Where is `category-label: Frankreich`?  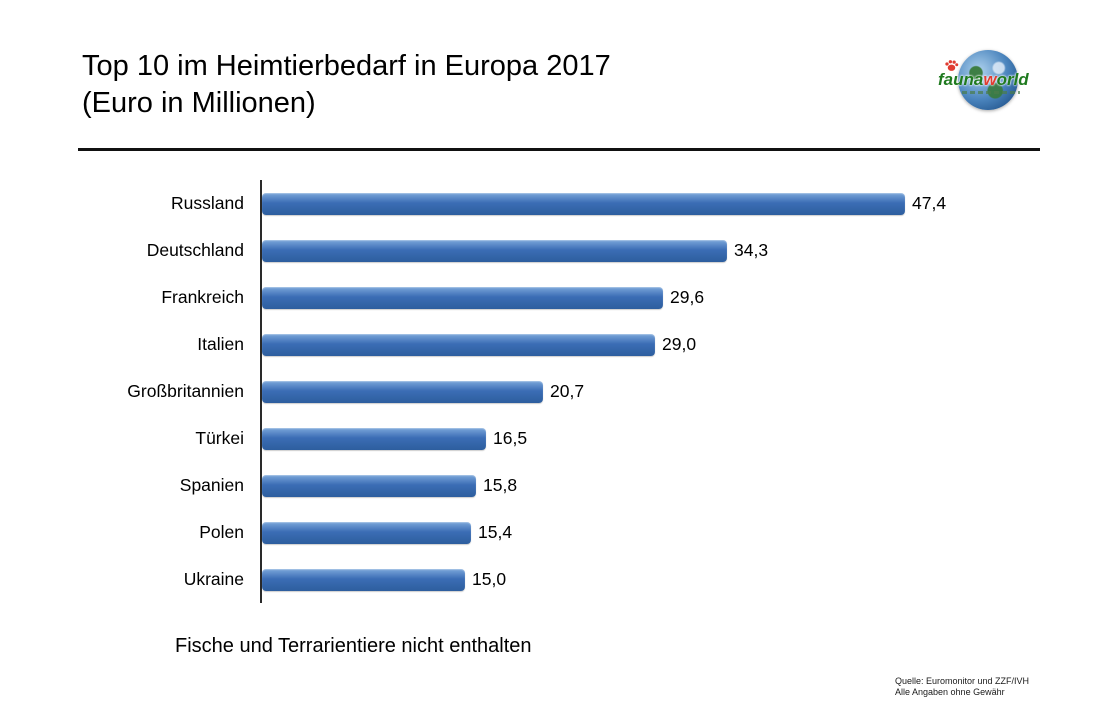 category-label: Frankreich is located at coordinates (202, 297).